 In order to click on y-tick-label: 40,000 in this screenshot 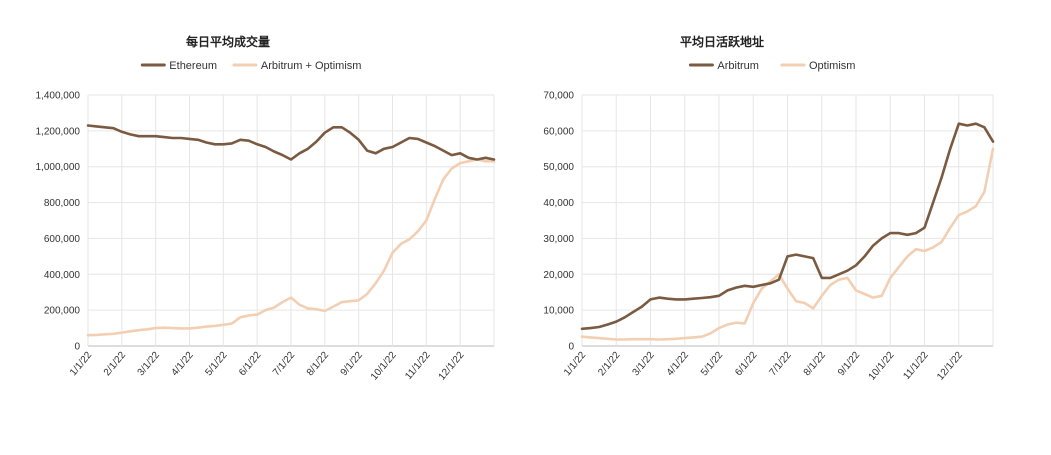, I will do `click(558, 203)`.